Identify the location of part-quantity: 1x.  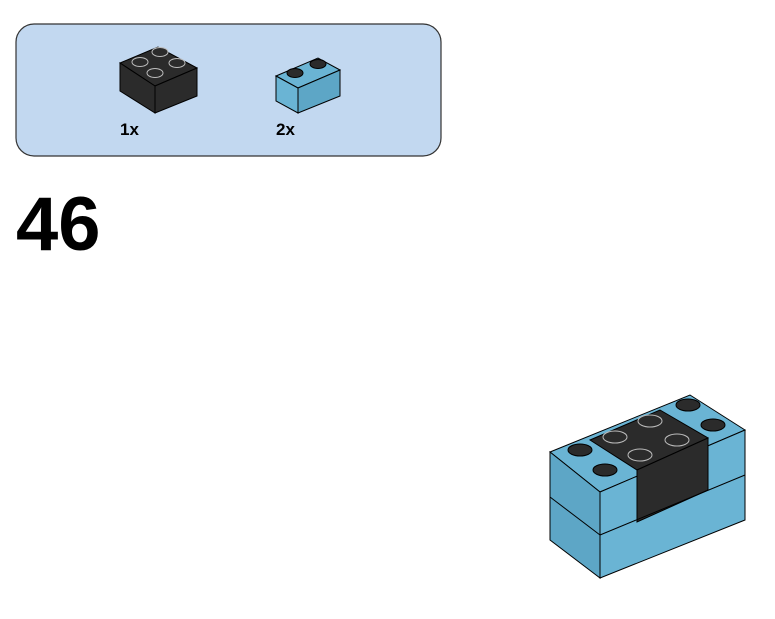
(129, 129).